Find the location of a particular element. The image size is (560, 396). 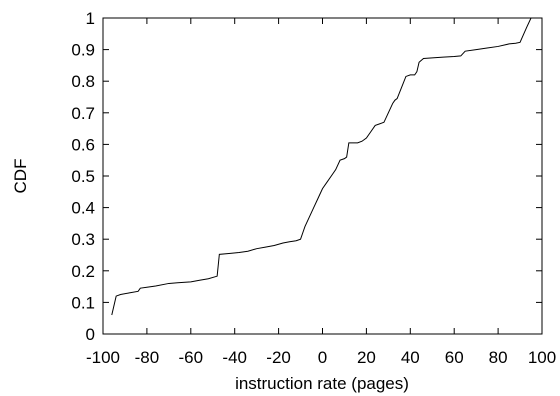

y-tick-label: 0.2 is located at coordinates (83, 271).